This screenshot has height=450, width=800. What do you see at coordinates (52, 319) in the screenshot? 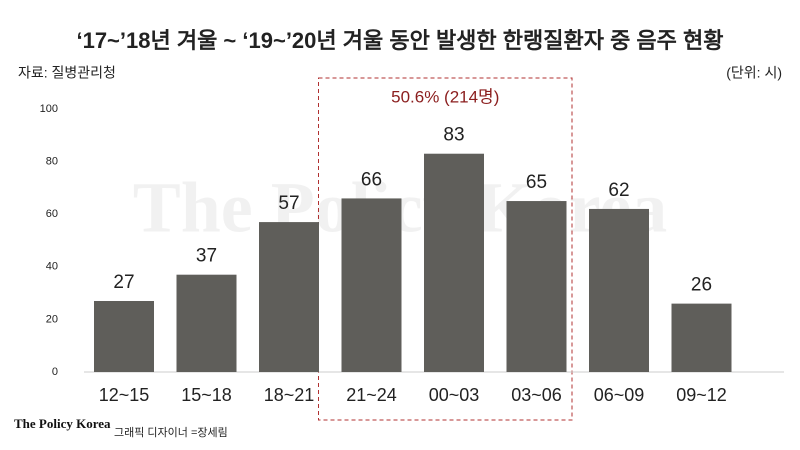
I see `y-tick-label: 20` at bounding box center [52, 319].